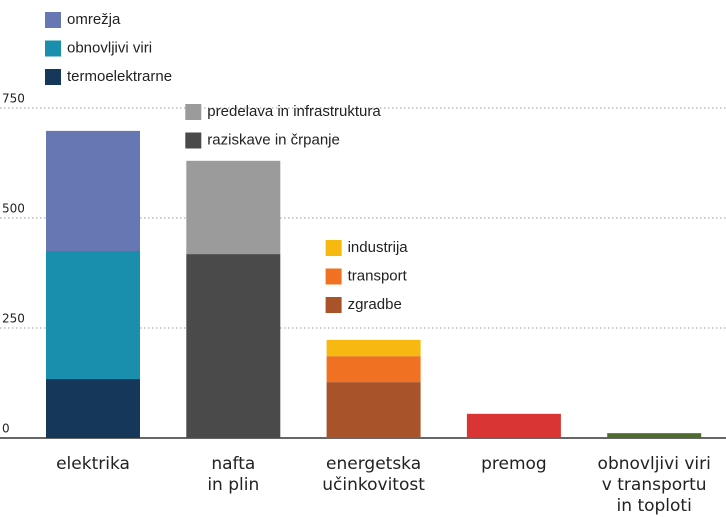  Describe the element at coordinates (373, 485) in the screenshot. I see `x-tick-label: učinkovitost` at that location.